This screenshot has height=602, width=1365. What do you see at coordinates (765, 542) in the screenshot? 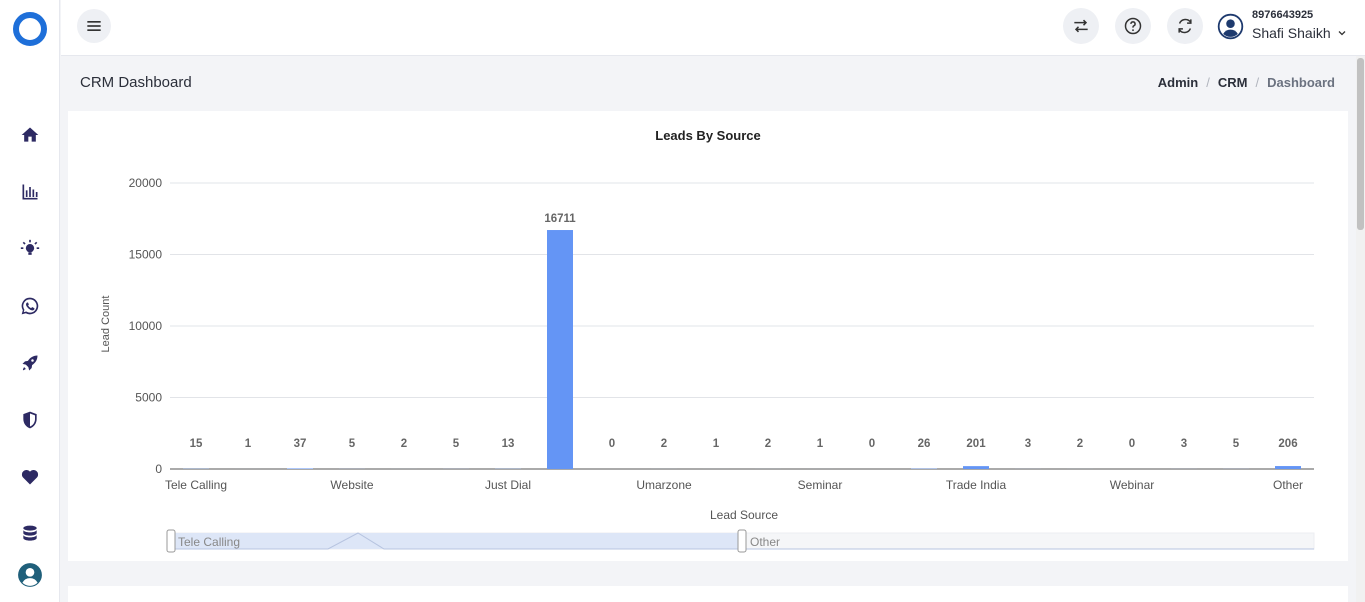
I see `zoom-slider-end-label: Other` at bounding box center [765, 542].